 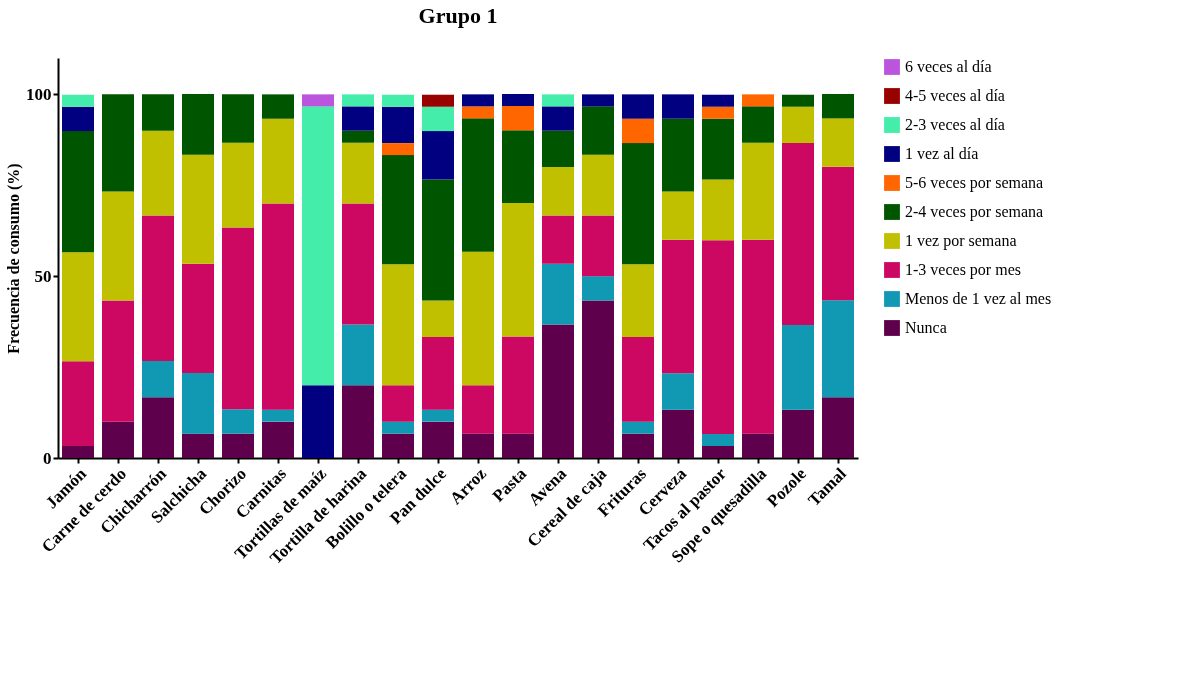 What do you see at coordinates (458, 15) in the screenshot?
I see `chart-title: Grupo 1` at bounding box center [458, 15].